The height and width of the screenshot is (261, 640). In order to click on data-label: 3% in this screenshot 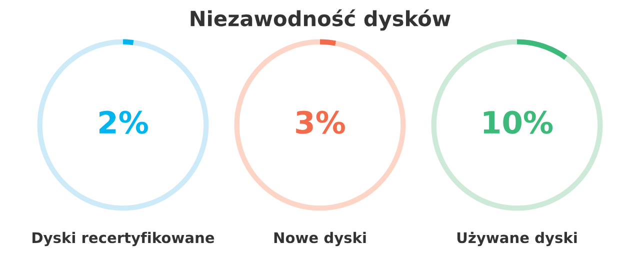, I will do `click(320, 122)`.